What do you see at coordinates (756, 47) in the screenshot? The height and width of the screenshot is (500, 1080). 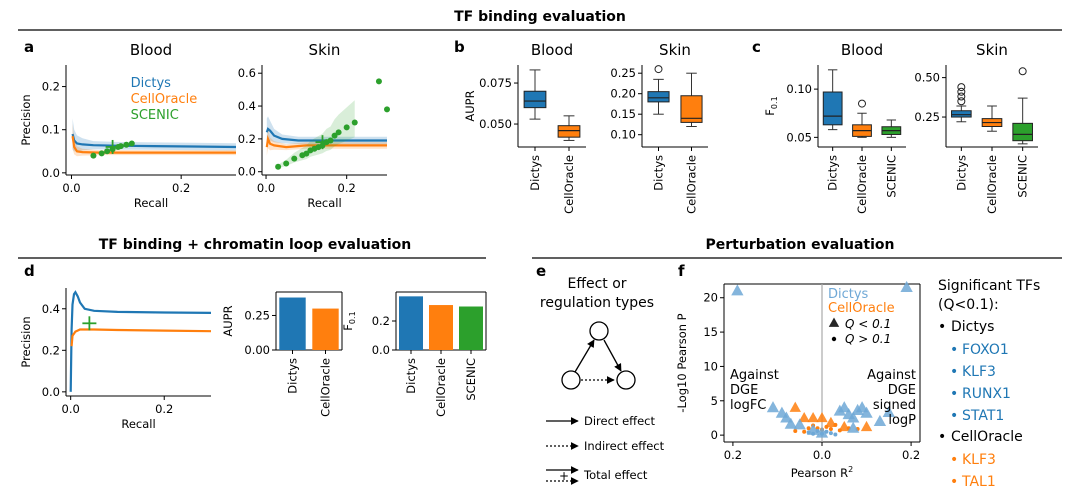 I see `panel-label-c: c` at bounding box center [756, 47].